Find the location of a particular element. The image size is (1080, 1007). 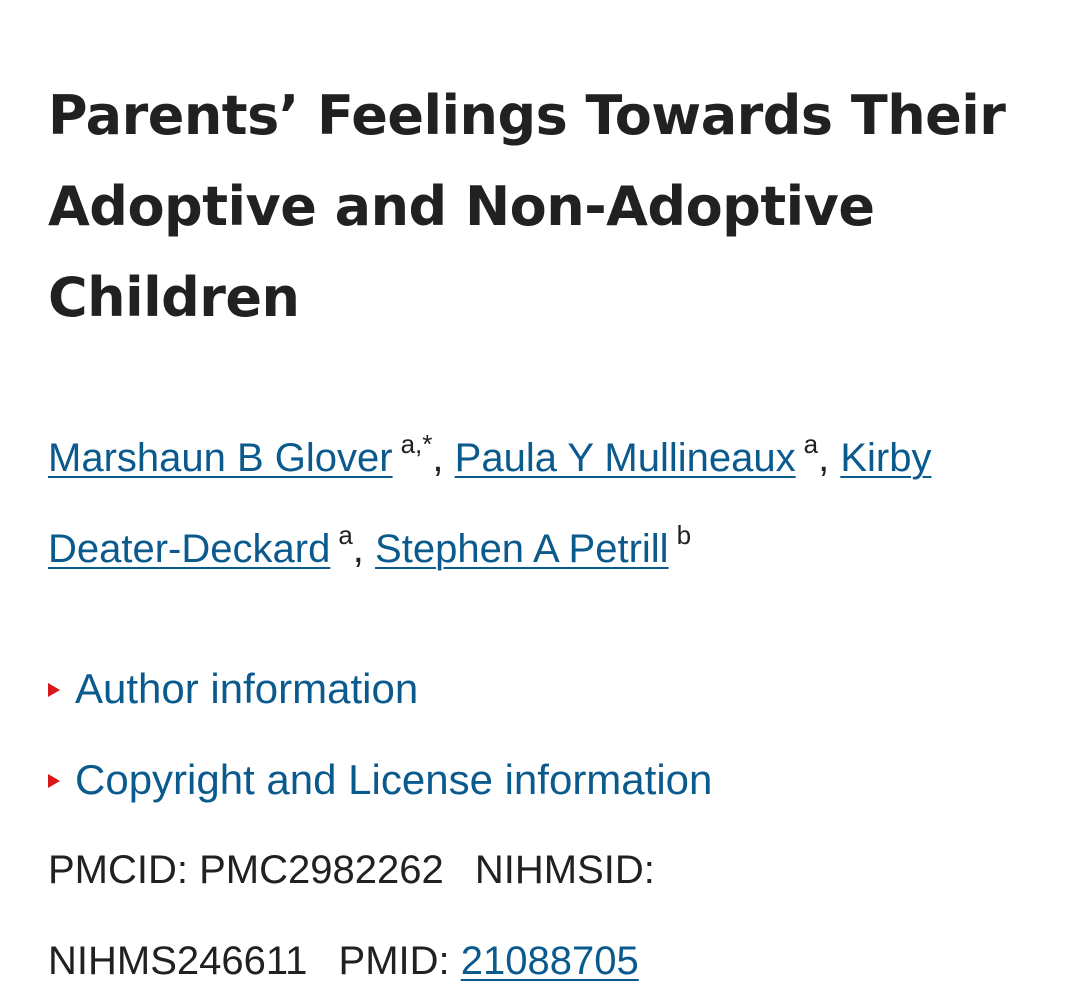

author-link-petrill: Stephen A Petrill is located at coordinates (522, 549).